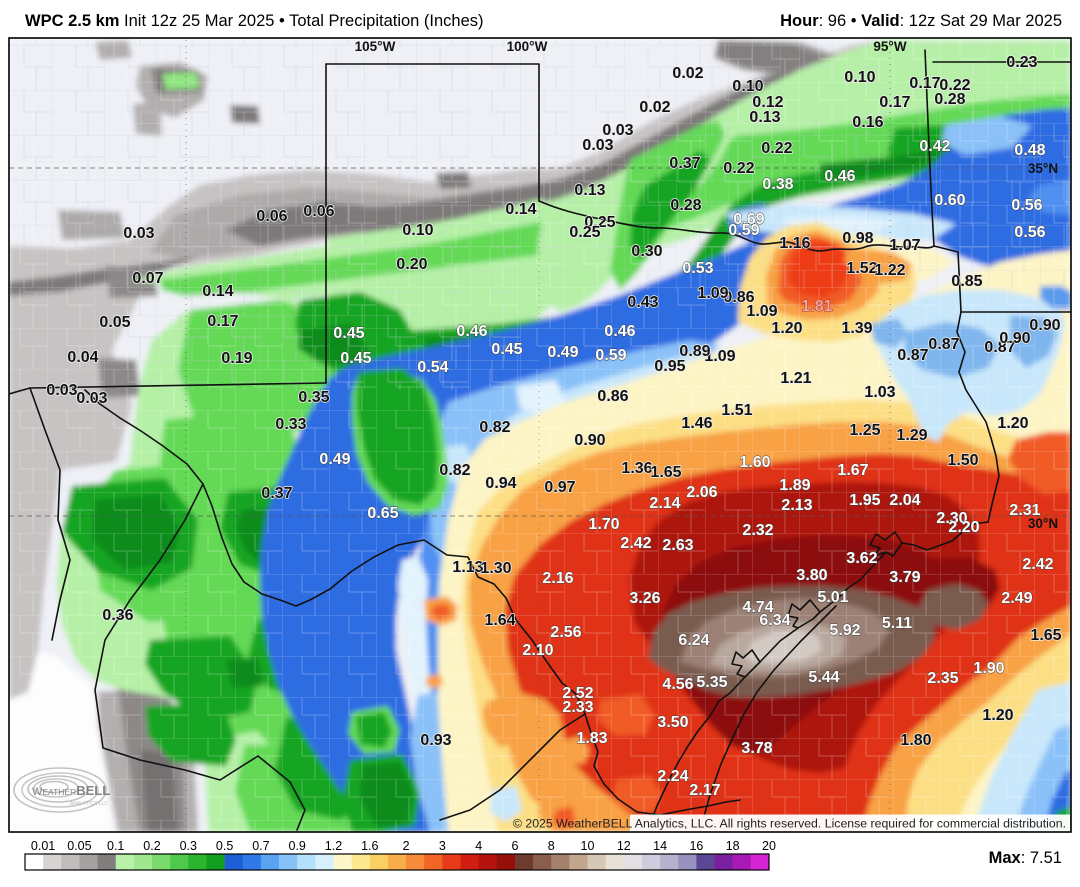 This screenshot has width=1080, height=887. Describe the element at coordinates (738, 297) in the screenshot. I see `svg-text: 0.86` at that location.